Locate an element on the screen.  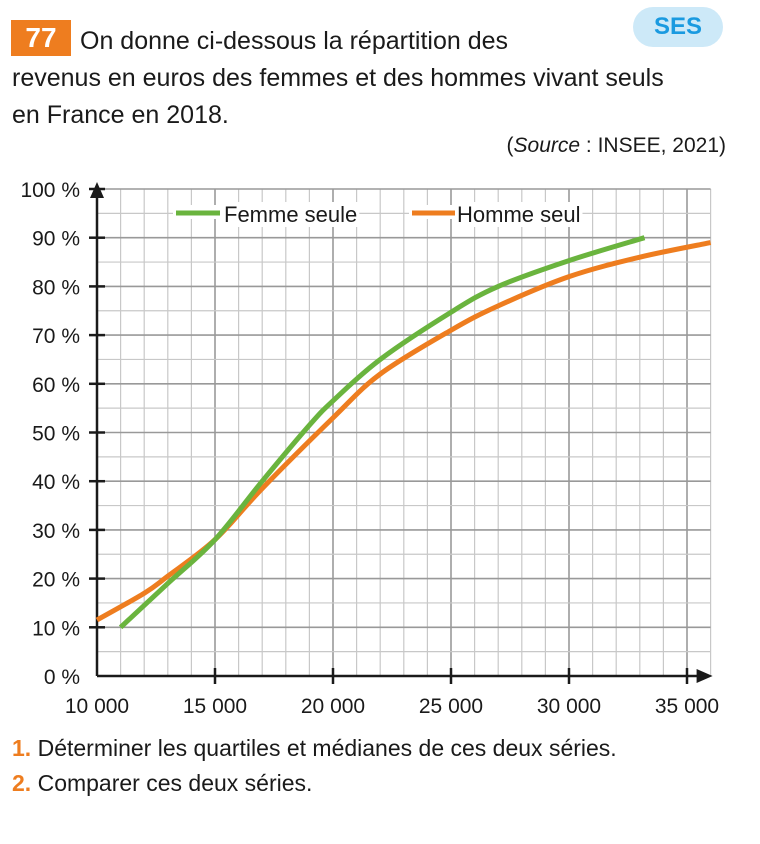
y-tick-label: 100 % is located at coordinates (50, 190).